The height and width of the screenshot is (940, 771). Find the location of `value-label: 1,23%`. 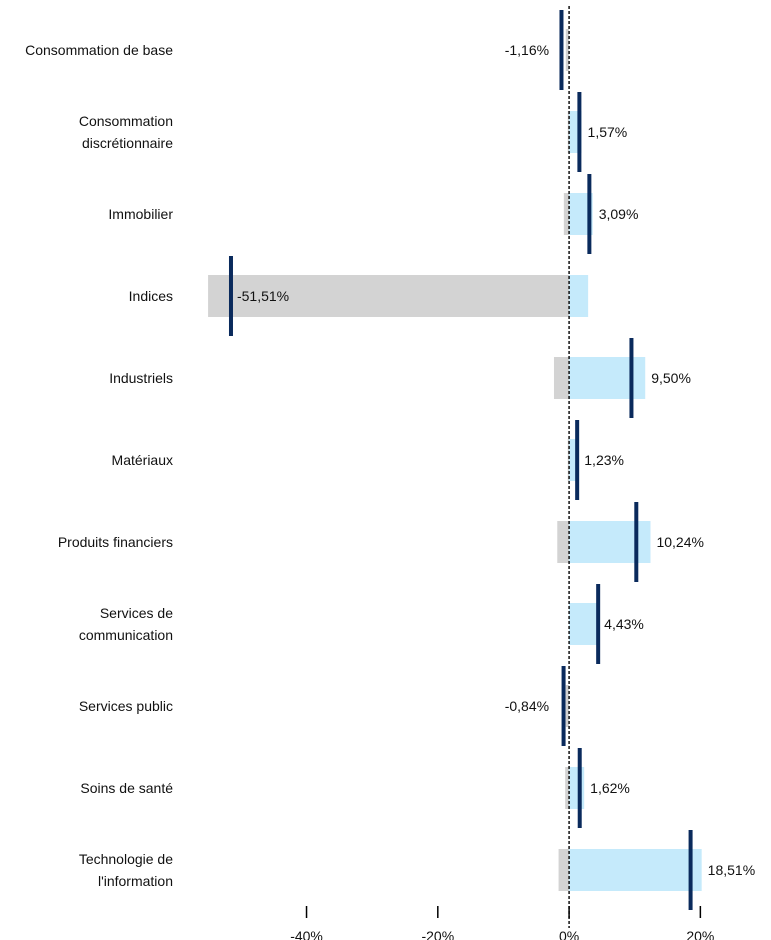

value-label: 1,23% is located at coordinates (604, 460).